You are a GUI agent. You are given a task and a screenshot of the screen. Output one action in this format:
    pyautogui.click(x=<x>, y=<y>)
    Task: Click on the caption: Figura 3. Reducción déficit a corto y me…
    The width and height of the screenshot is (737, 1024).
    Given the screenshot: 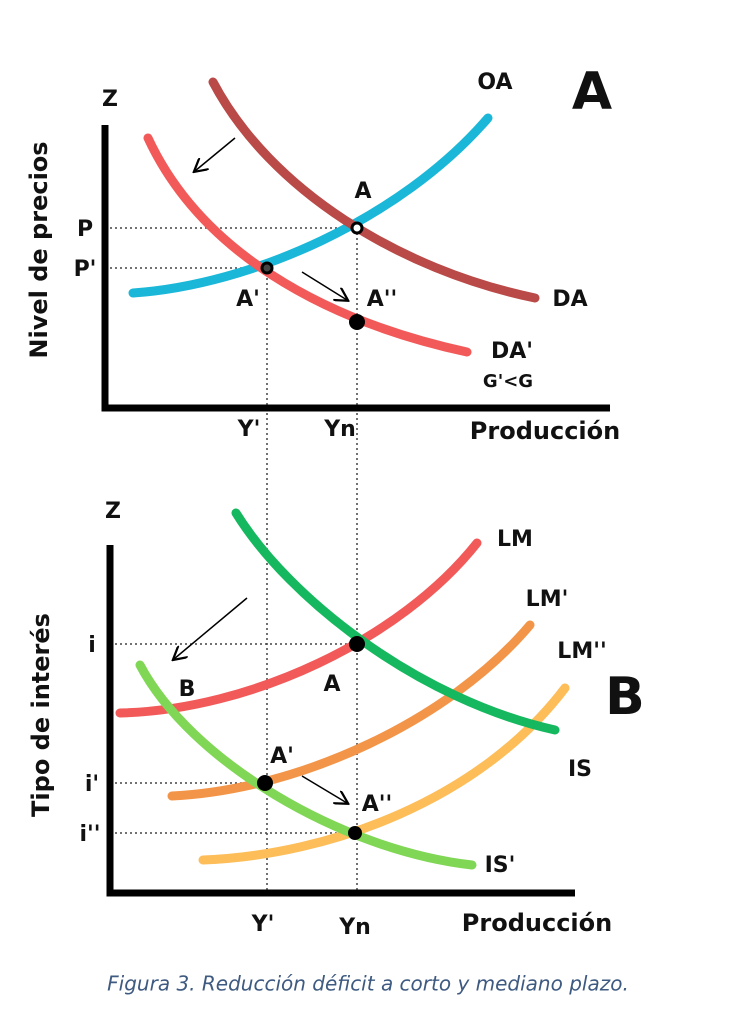 What is the action you would take?
    pyautogui.click(x=368, y=984)
    